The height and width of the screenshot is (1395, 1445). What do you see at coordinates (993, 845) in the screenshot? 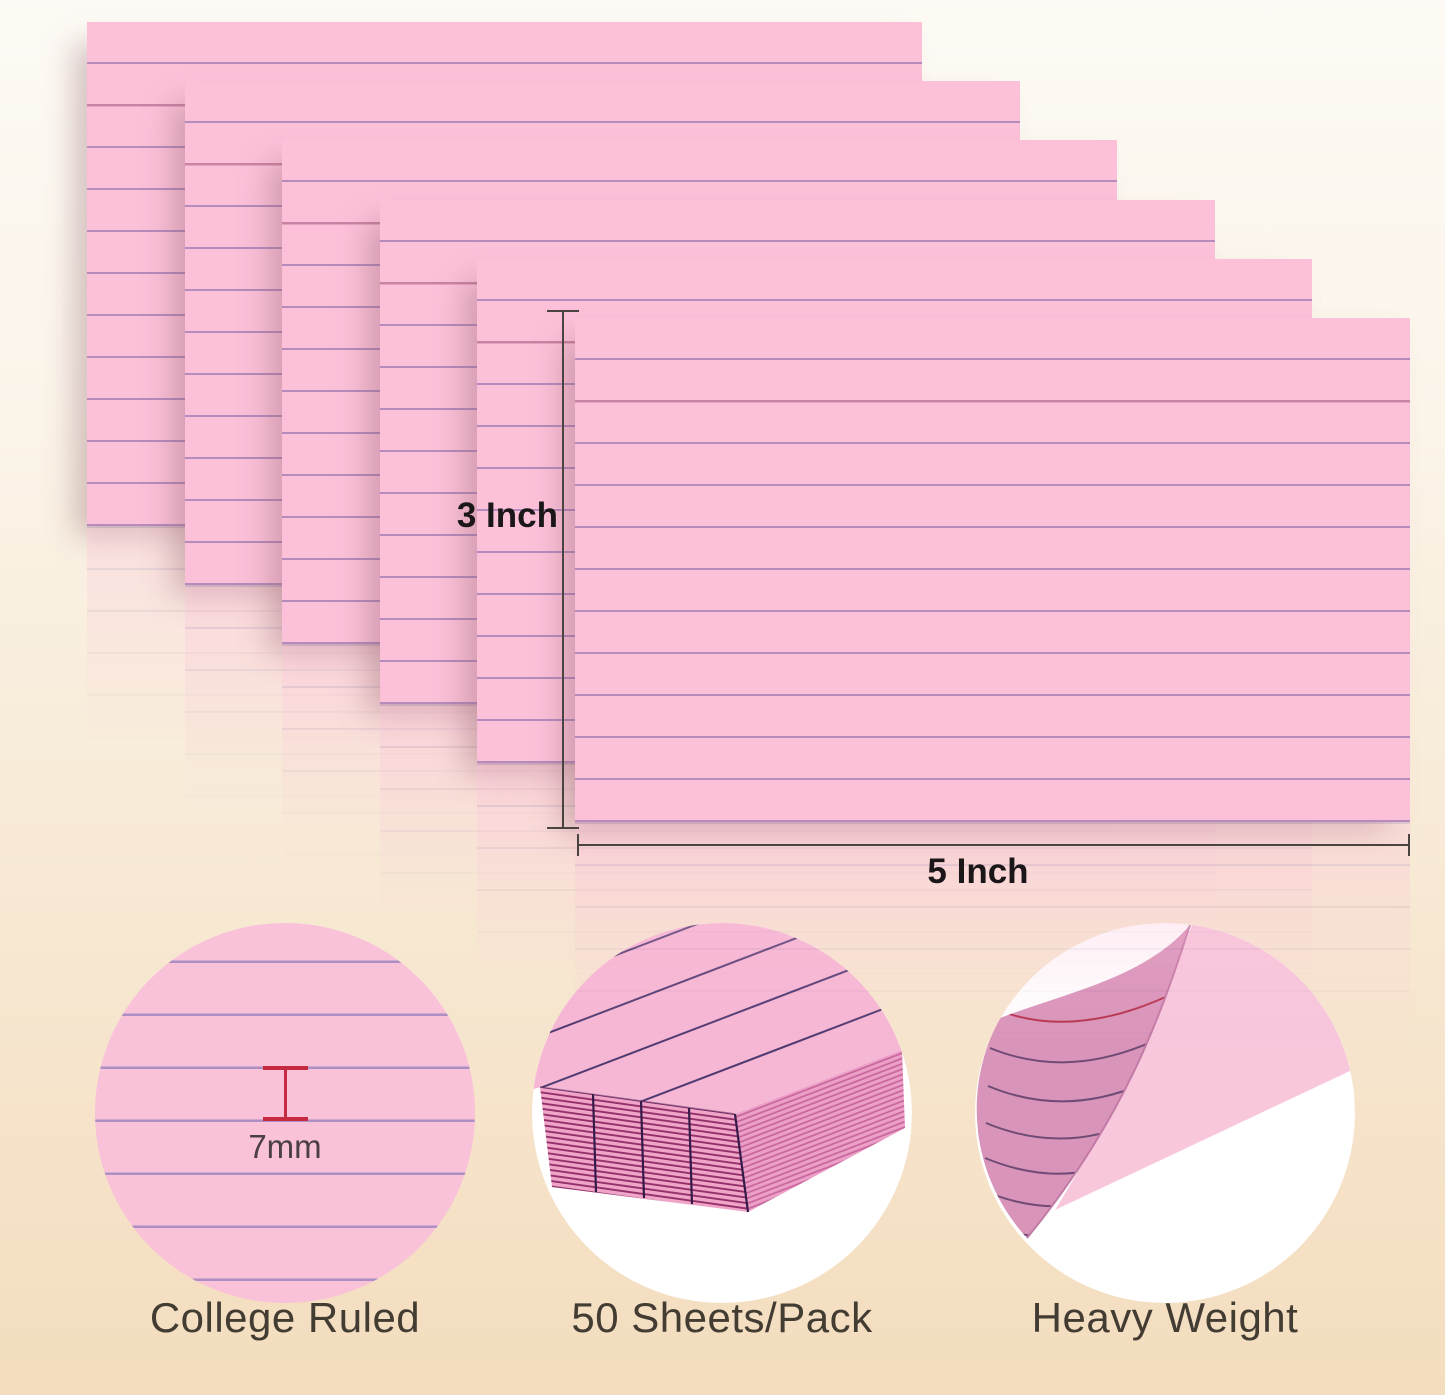
I see `width-dimension-line` at bounding box center [993, 845].